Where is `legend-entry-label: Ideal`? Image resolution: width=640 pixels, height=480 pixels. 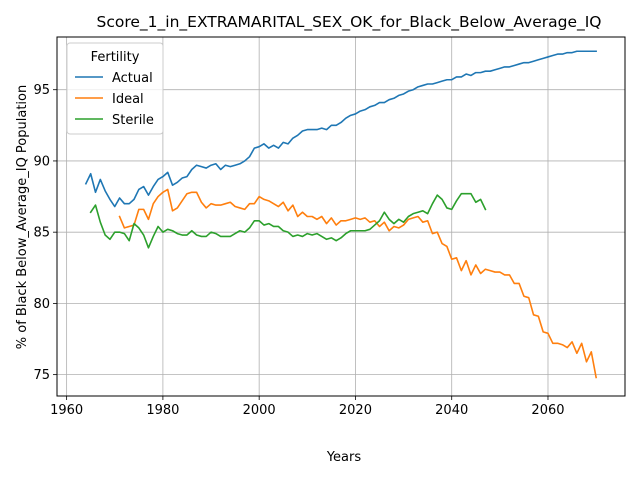 legend-entry-label: Ideal is located at coordinates (128, 99).